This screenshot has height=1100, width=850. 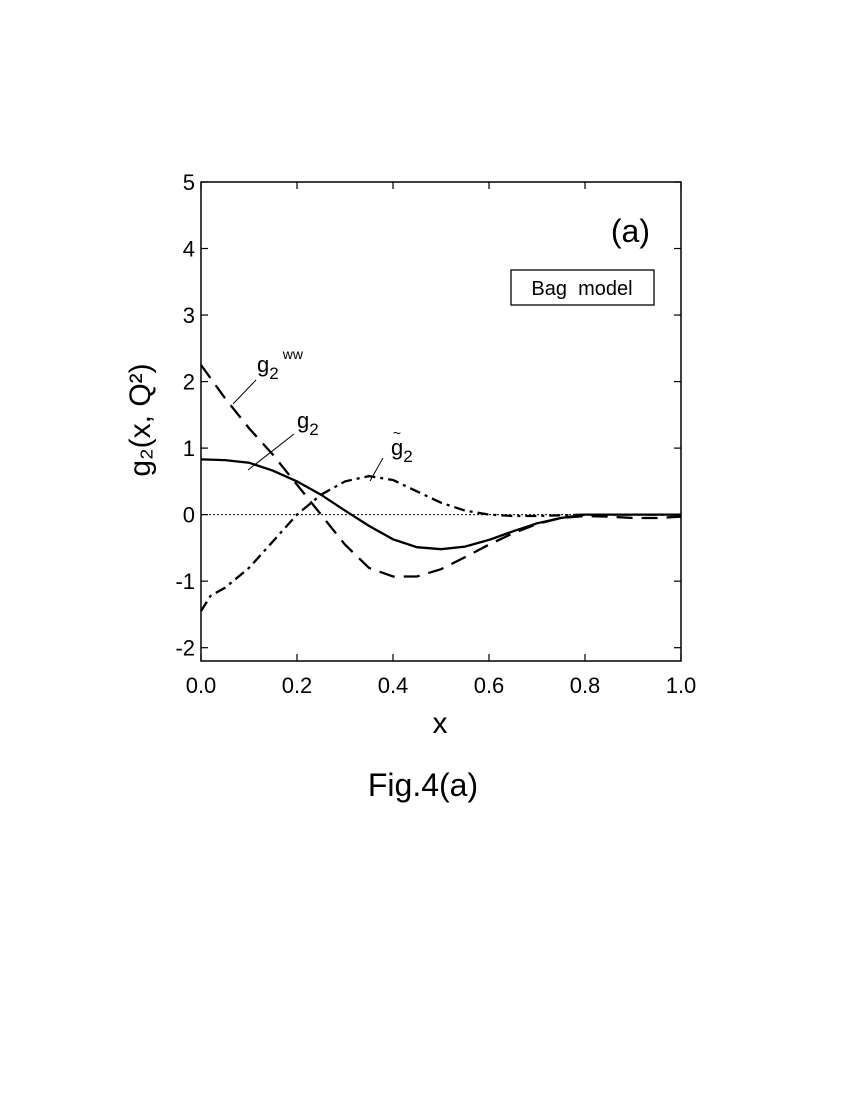 I want to click on y-tick-label: 3, so click(x=189, y=315).